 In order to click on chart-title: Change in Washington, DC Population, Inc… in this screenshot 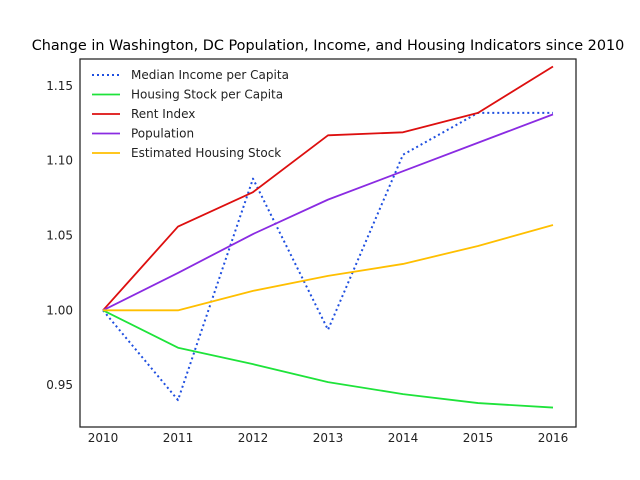, I will do `click(328, 46)`.